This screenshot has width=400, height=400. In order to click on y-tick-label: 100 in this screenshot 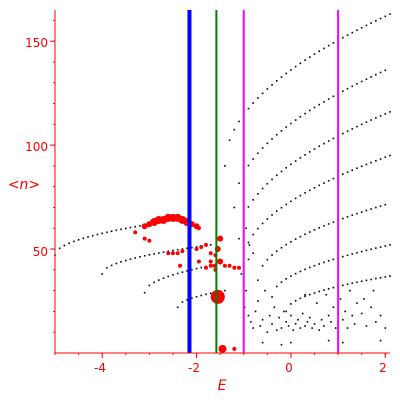, I will do `click(36, 147)`.